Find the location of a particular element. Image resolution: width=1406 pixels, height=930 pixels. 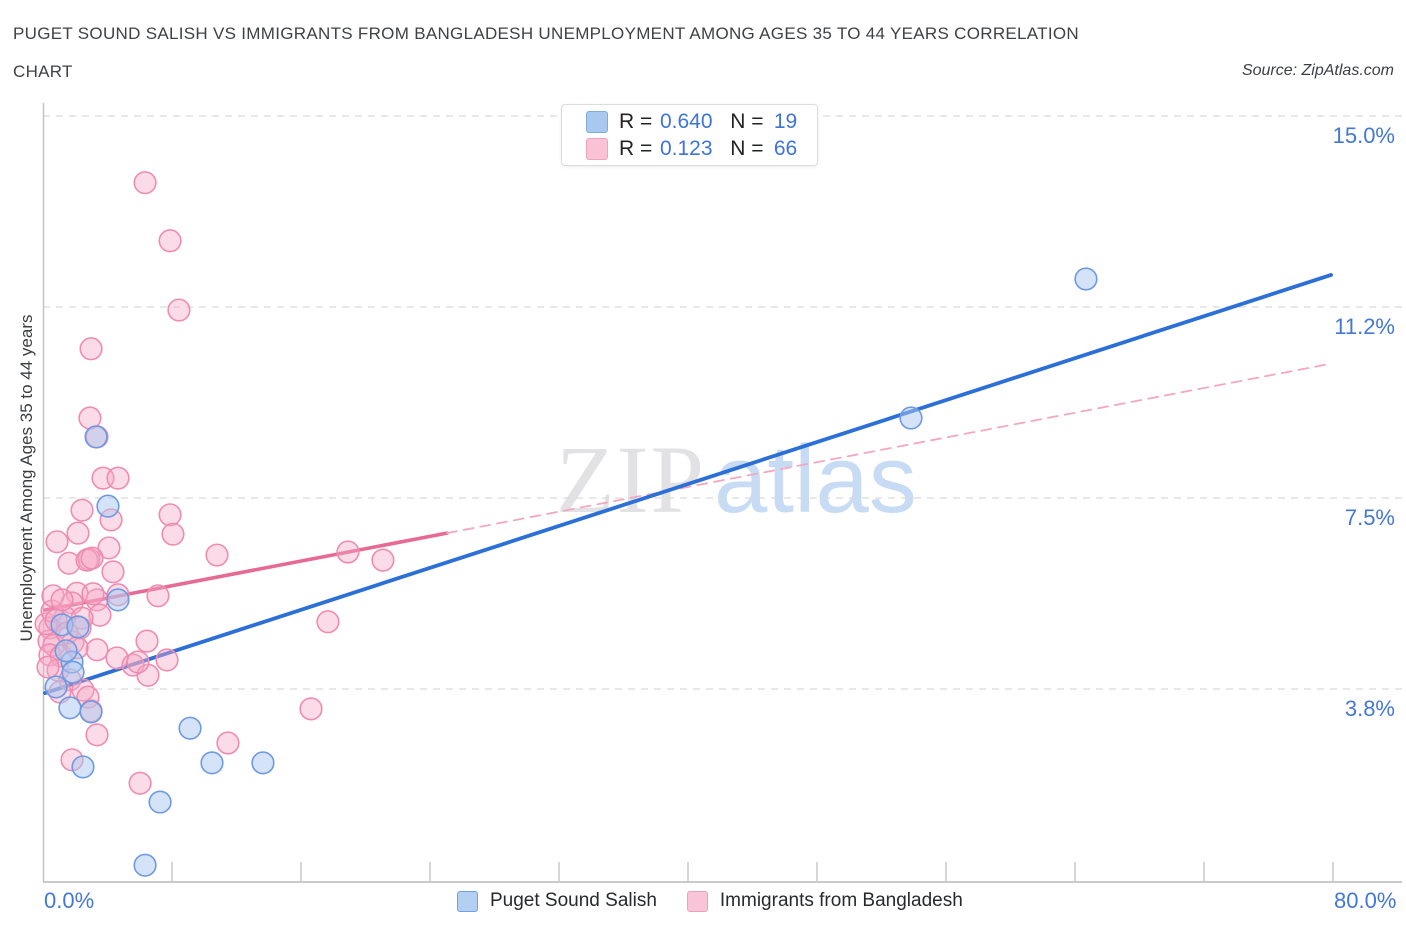

legend-item-salish: Puget Sound Salish is located at coordinates (557, 901).